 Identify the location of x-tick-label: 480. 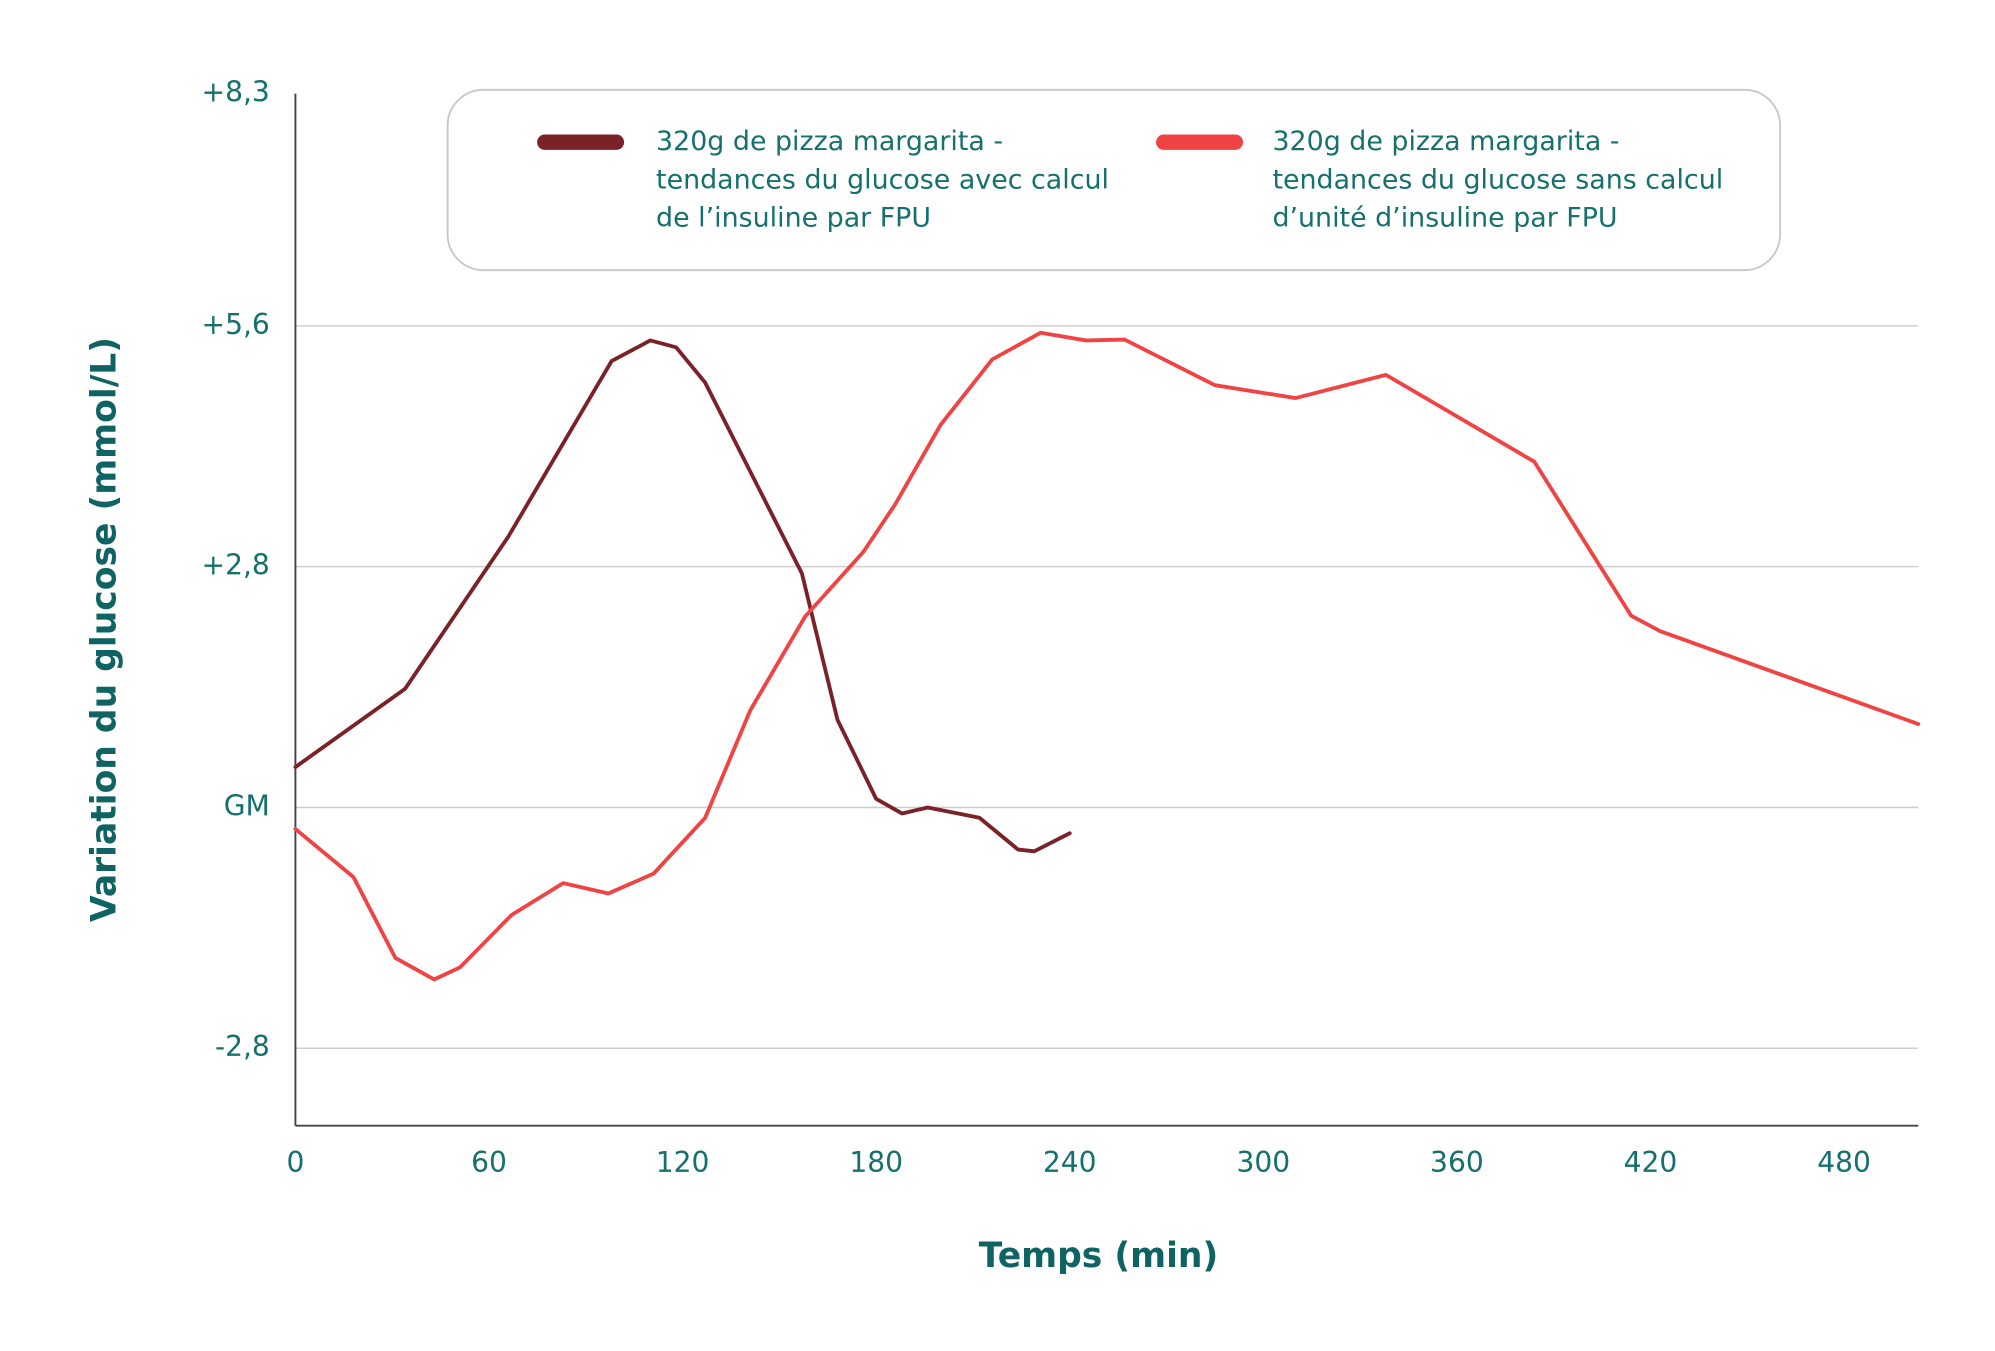
(1844, 1162).